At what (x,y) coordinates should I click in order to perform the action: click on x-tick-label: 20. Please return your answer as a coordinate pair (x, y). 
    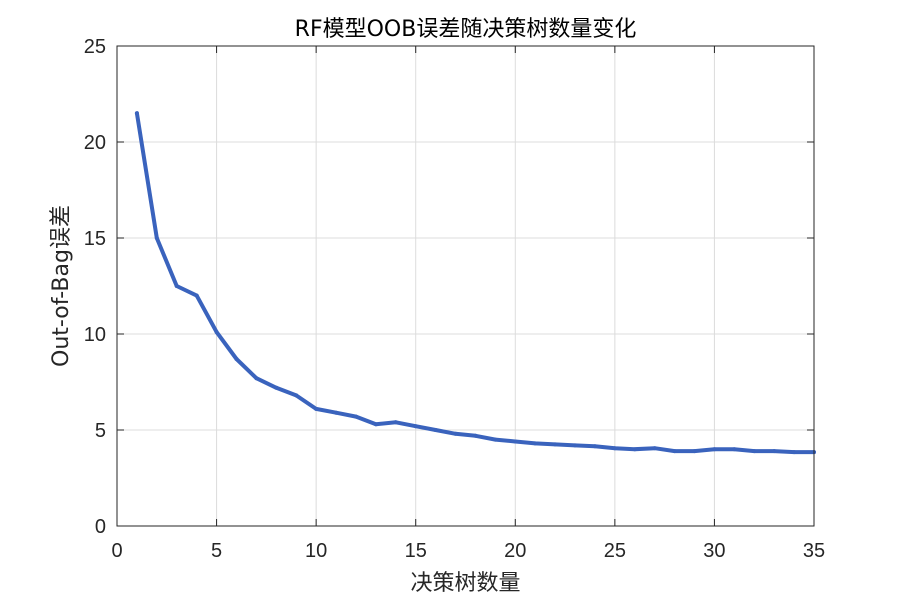
    Looking at the image, I should click on (515, 551).